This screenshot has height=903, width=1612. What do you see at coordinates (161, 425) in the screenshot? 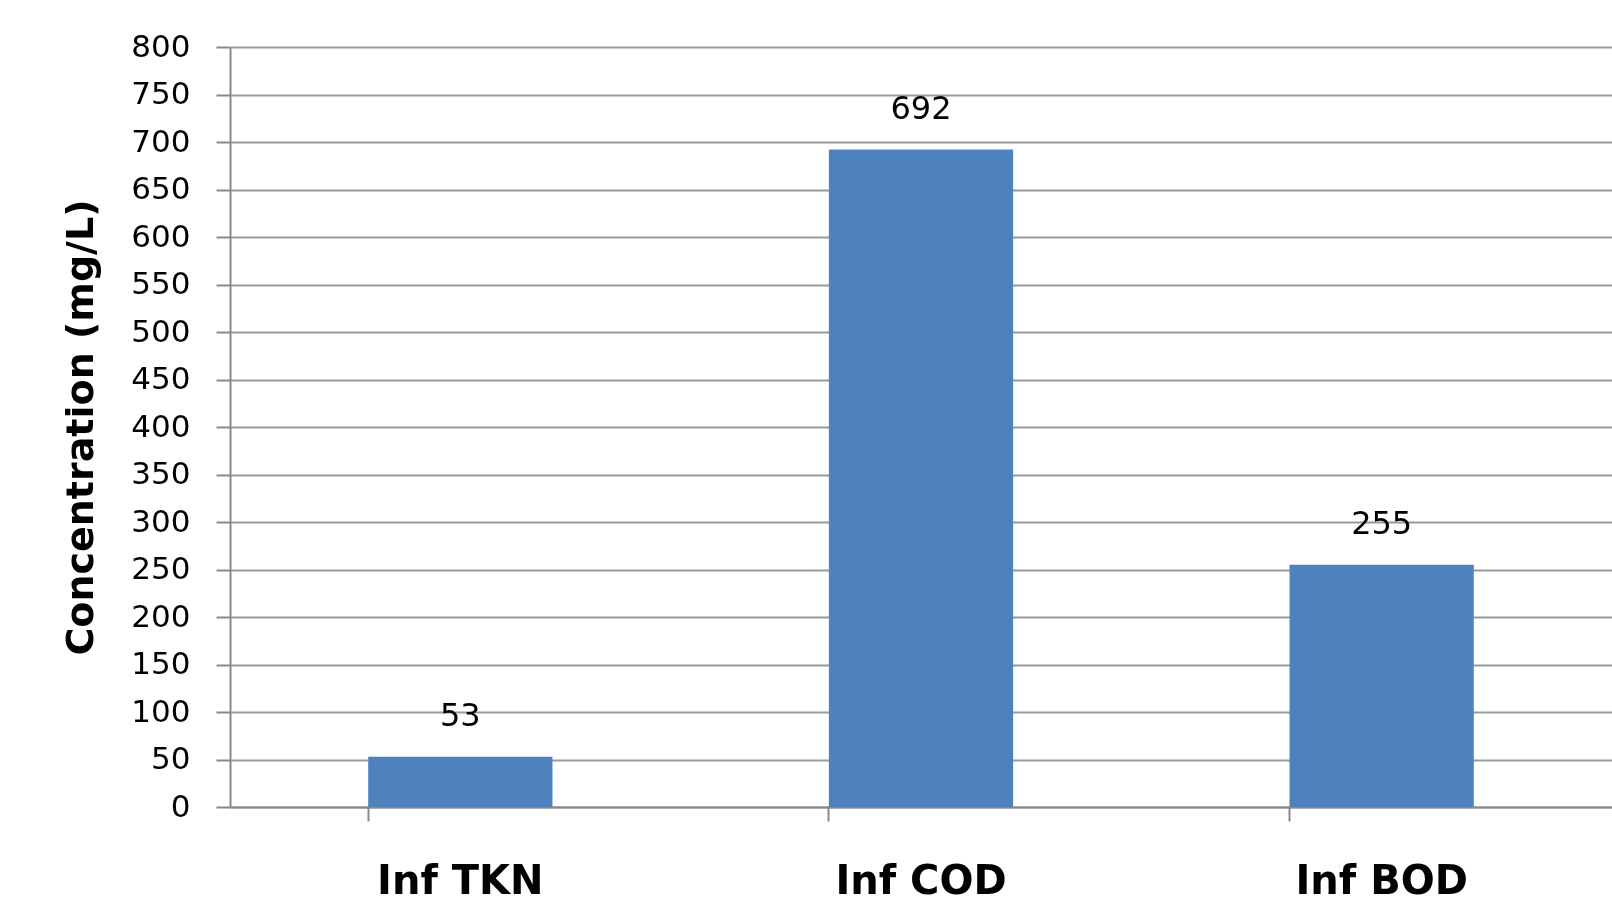
I see `y-tick-label: 400` at bounding box center [161, 425].